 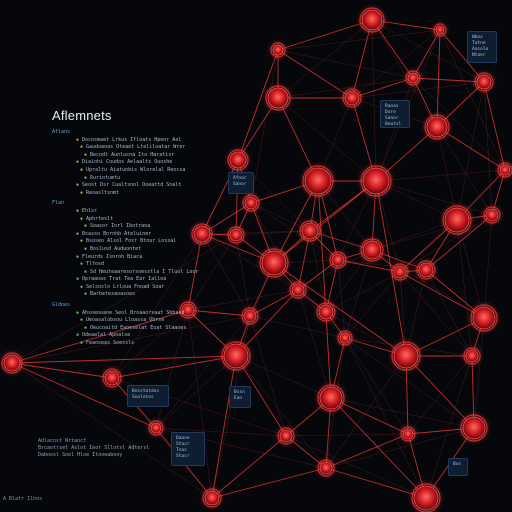 I want to click on info-card: Raoas Dore Sanor Beatsl, so click(x=395, y=114).